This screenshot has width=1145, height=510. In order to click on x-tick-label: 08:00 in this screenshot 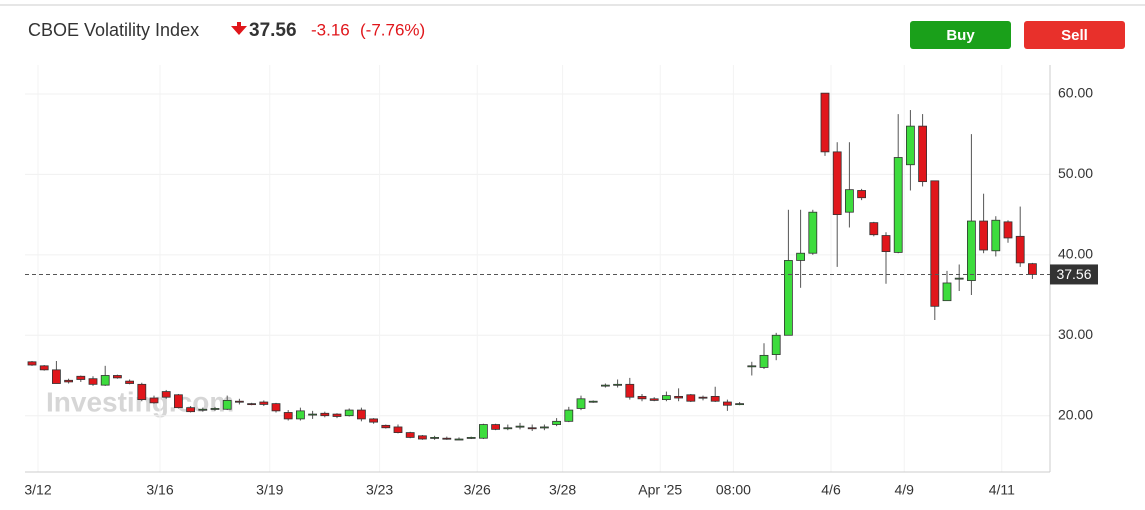, I will do `click(733, 490)`.